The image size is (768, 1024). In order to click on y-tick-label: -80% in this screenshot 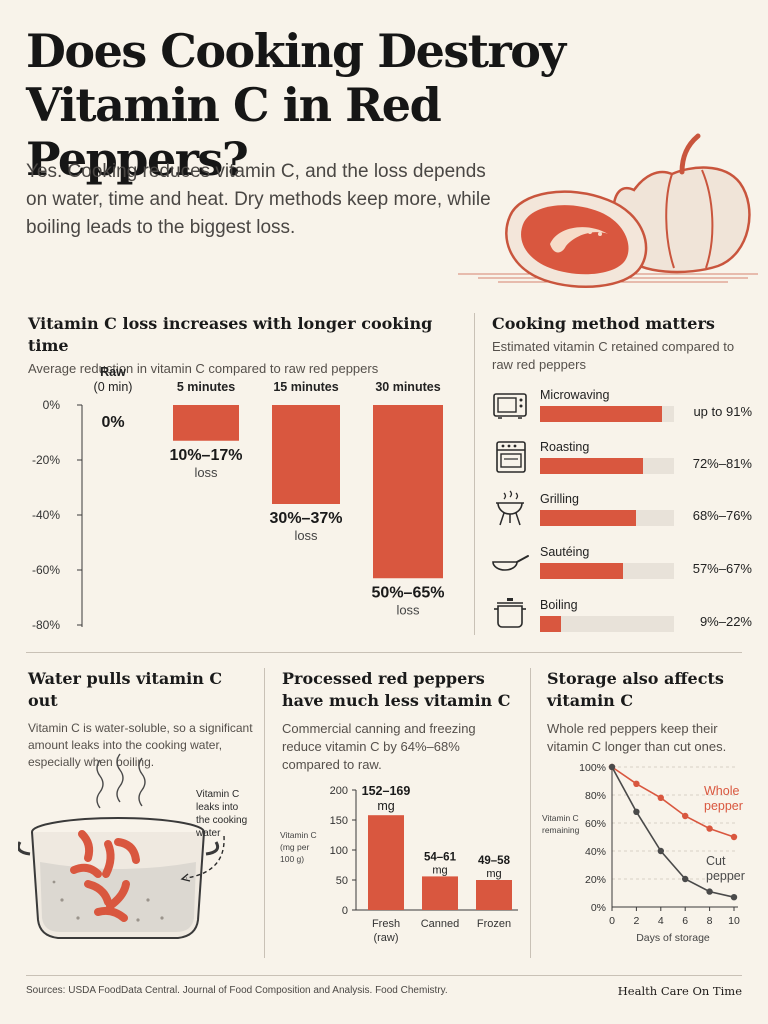, I will do `click(46, 625)`.